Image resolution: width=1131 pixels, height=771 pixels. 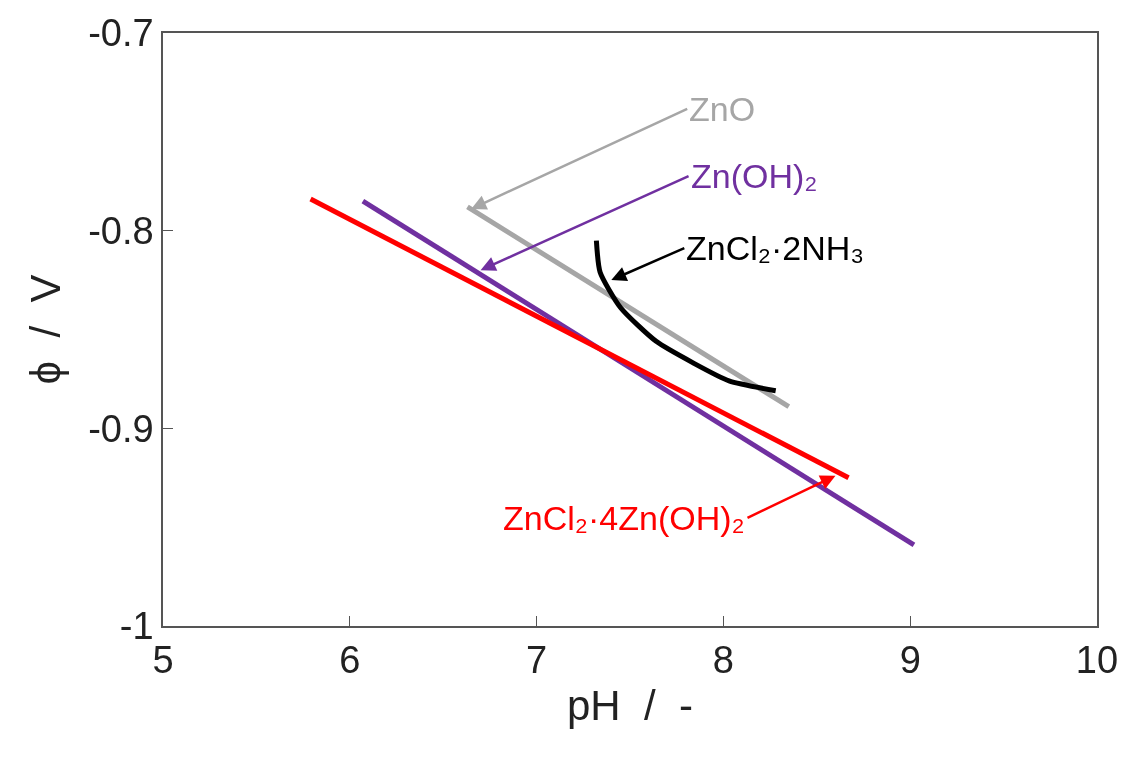 I want to click on x-tick-label: 7, so click(x=537, y=660).